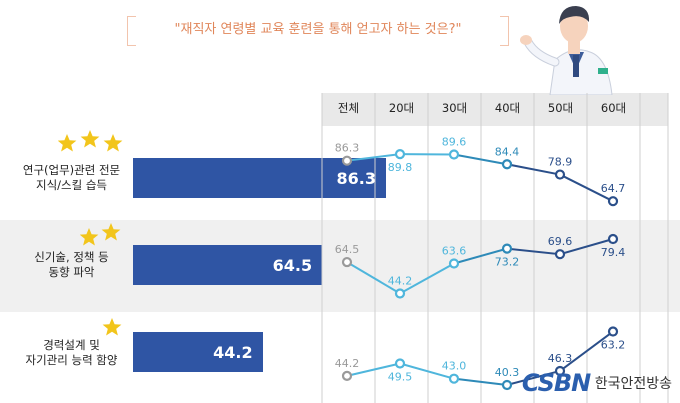  I want to click on category-label-3: 경력설계 및 자기관리 능력 함양, so click(71, 352).